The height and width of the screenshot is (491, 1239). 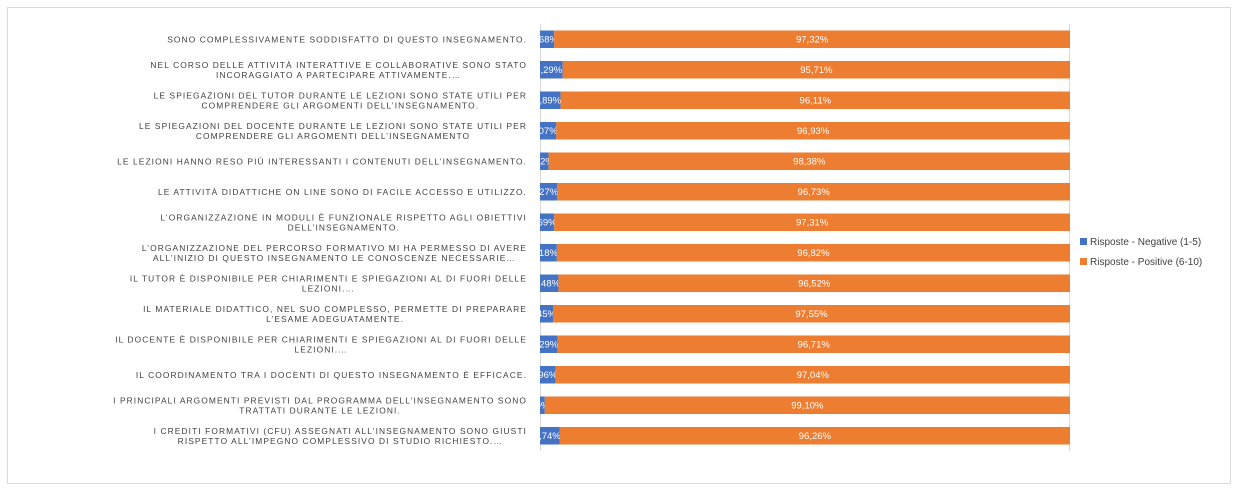 I want to click on data-label: ,68%, so click(x=547, y=40).